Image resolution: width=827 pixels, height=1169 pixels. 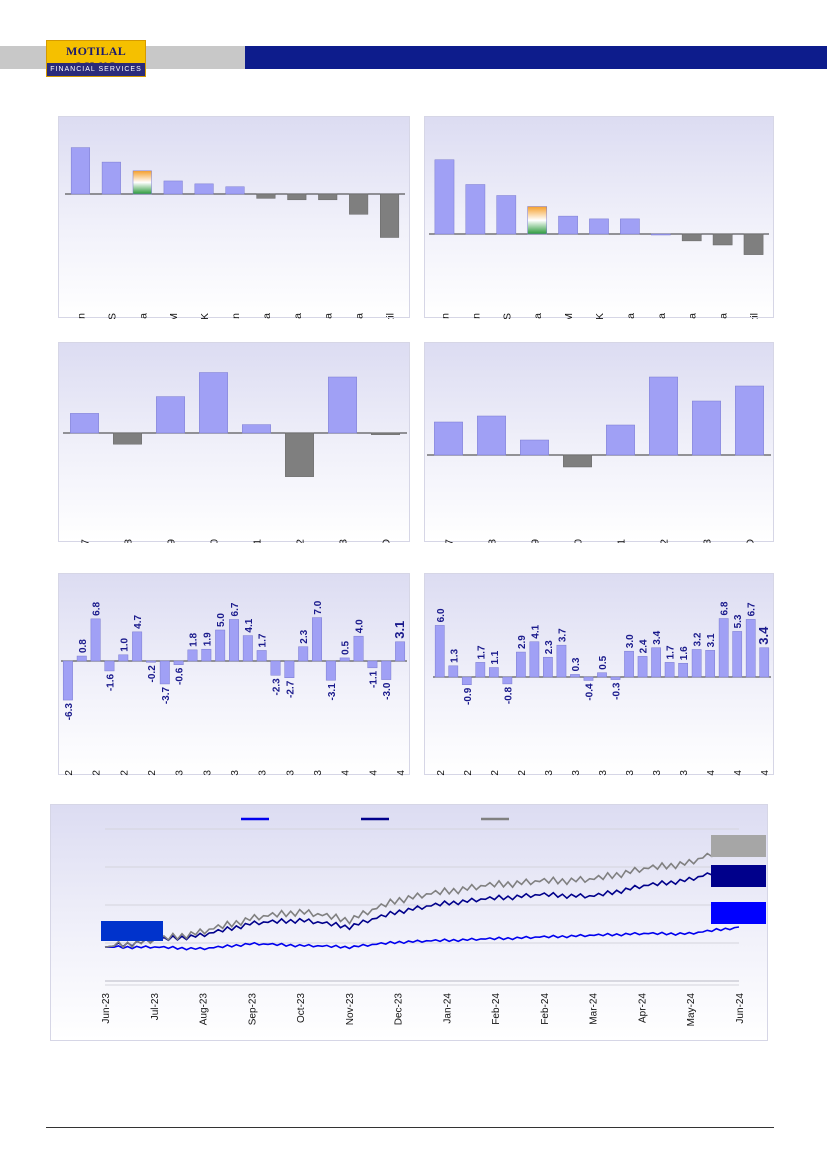 I want to click on data-label-14: 3.0, so click(x=630, y=641).